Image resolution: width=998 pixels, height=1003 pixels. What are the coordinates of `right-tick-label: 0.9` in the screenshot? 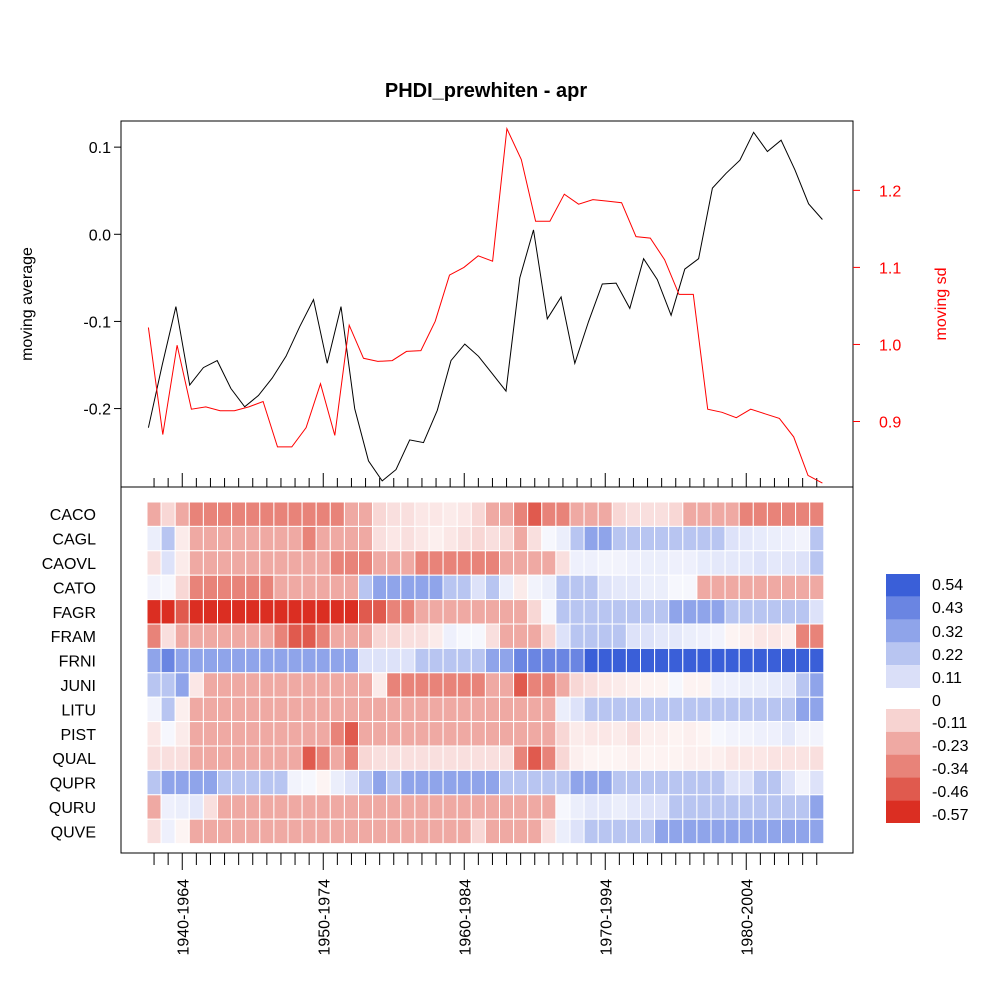 It's located at (890, 423).